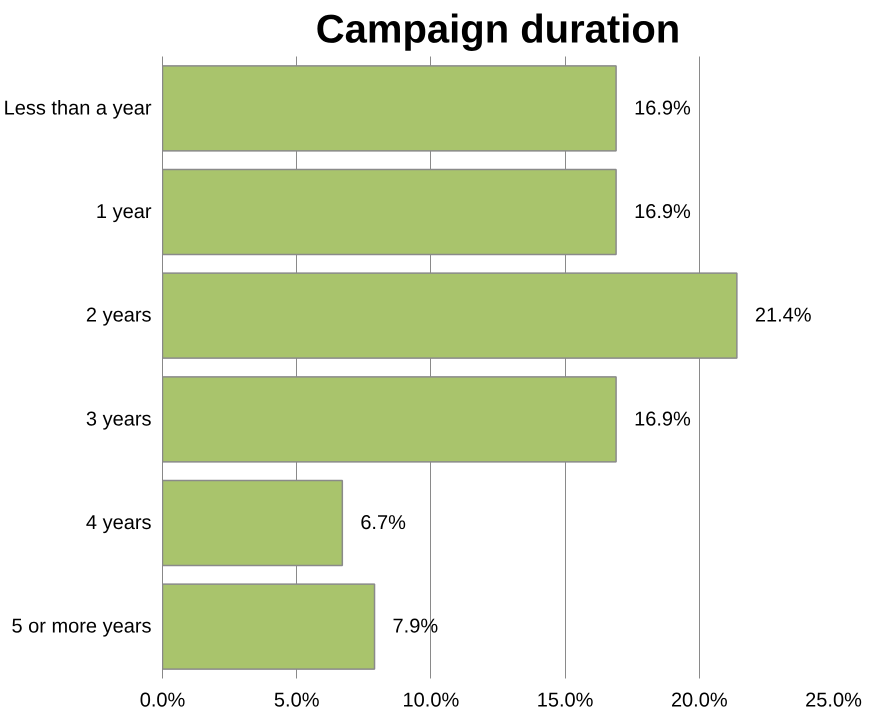  Describe the element at coordinates (119, 523) in the screenshot. I see `y-tick-label: 4 years` at that location.